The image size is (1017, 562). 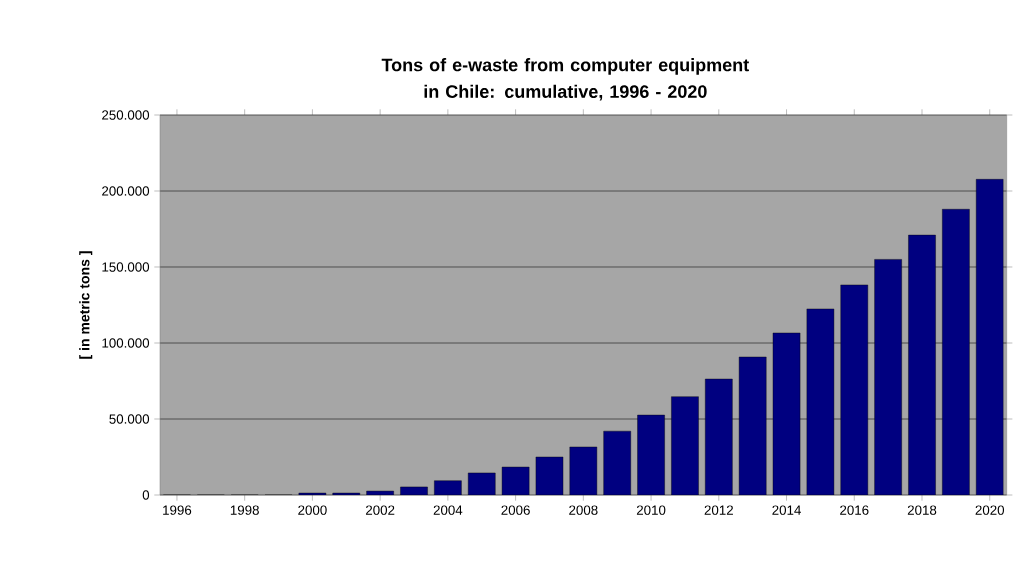 I want to click on x-tick-label: 2020, so click(x=990, y=510).